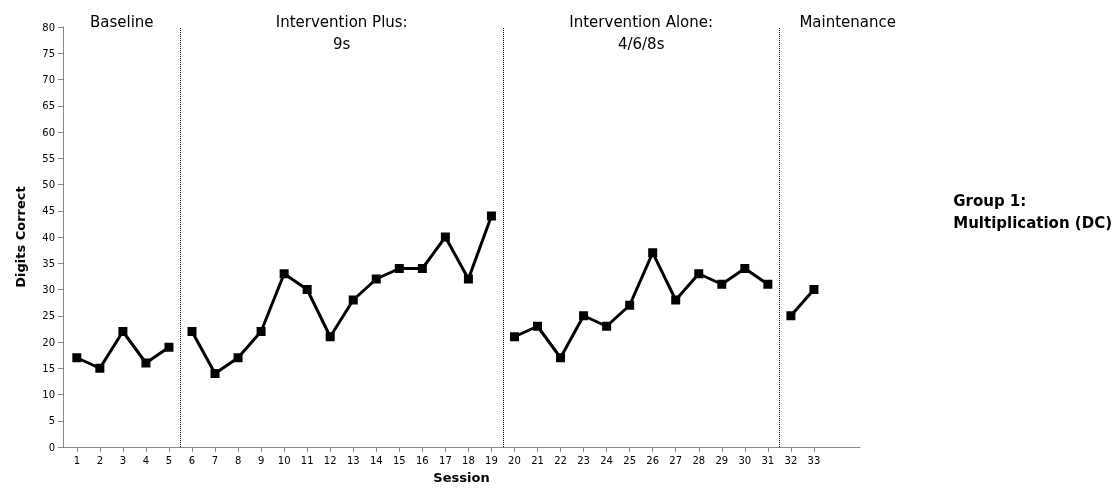 This screenshot has height=489, width=1120. What do you see at coordinates (77, 460) in the screenshot?
I see `x-tick-label: 1` at bounding box center [77, 460].